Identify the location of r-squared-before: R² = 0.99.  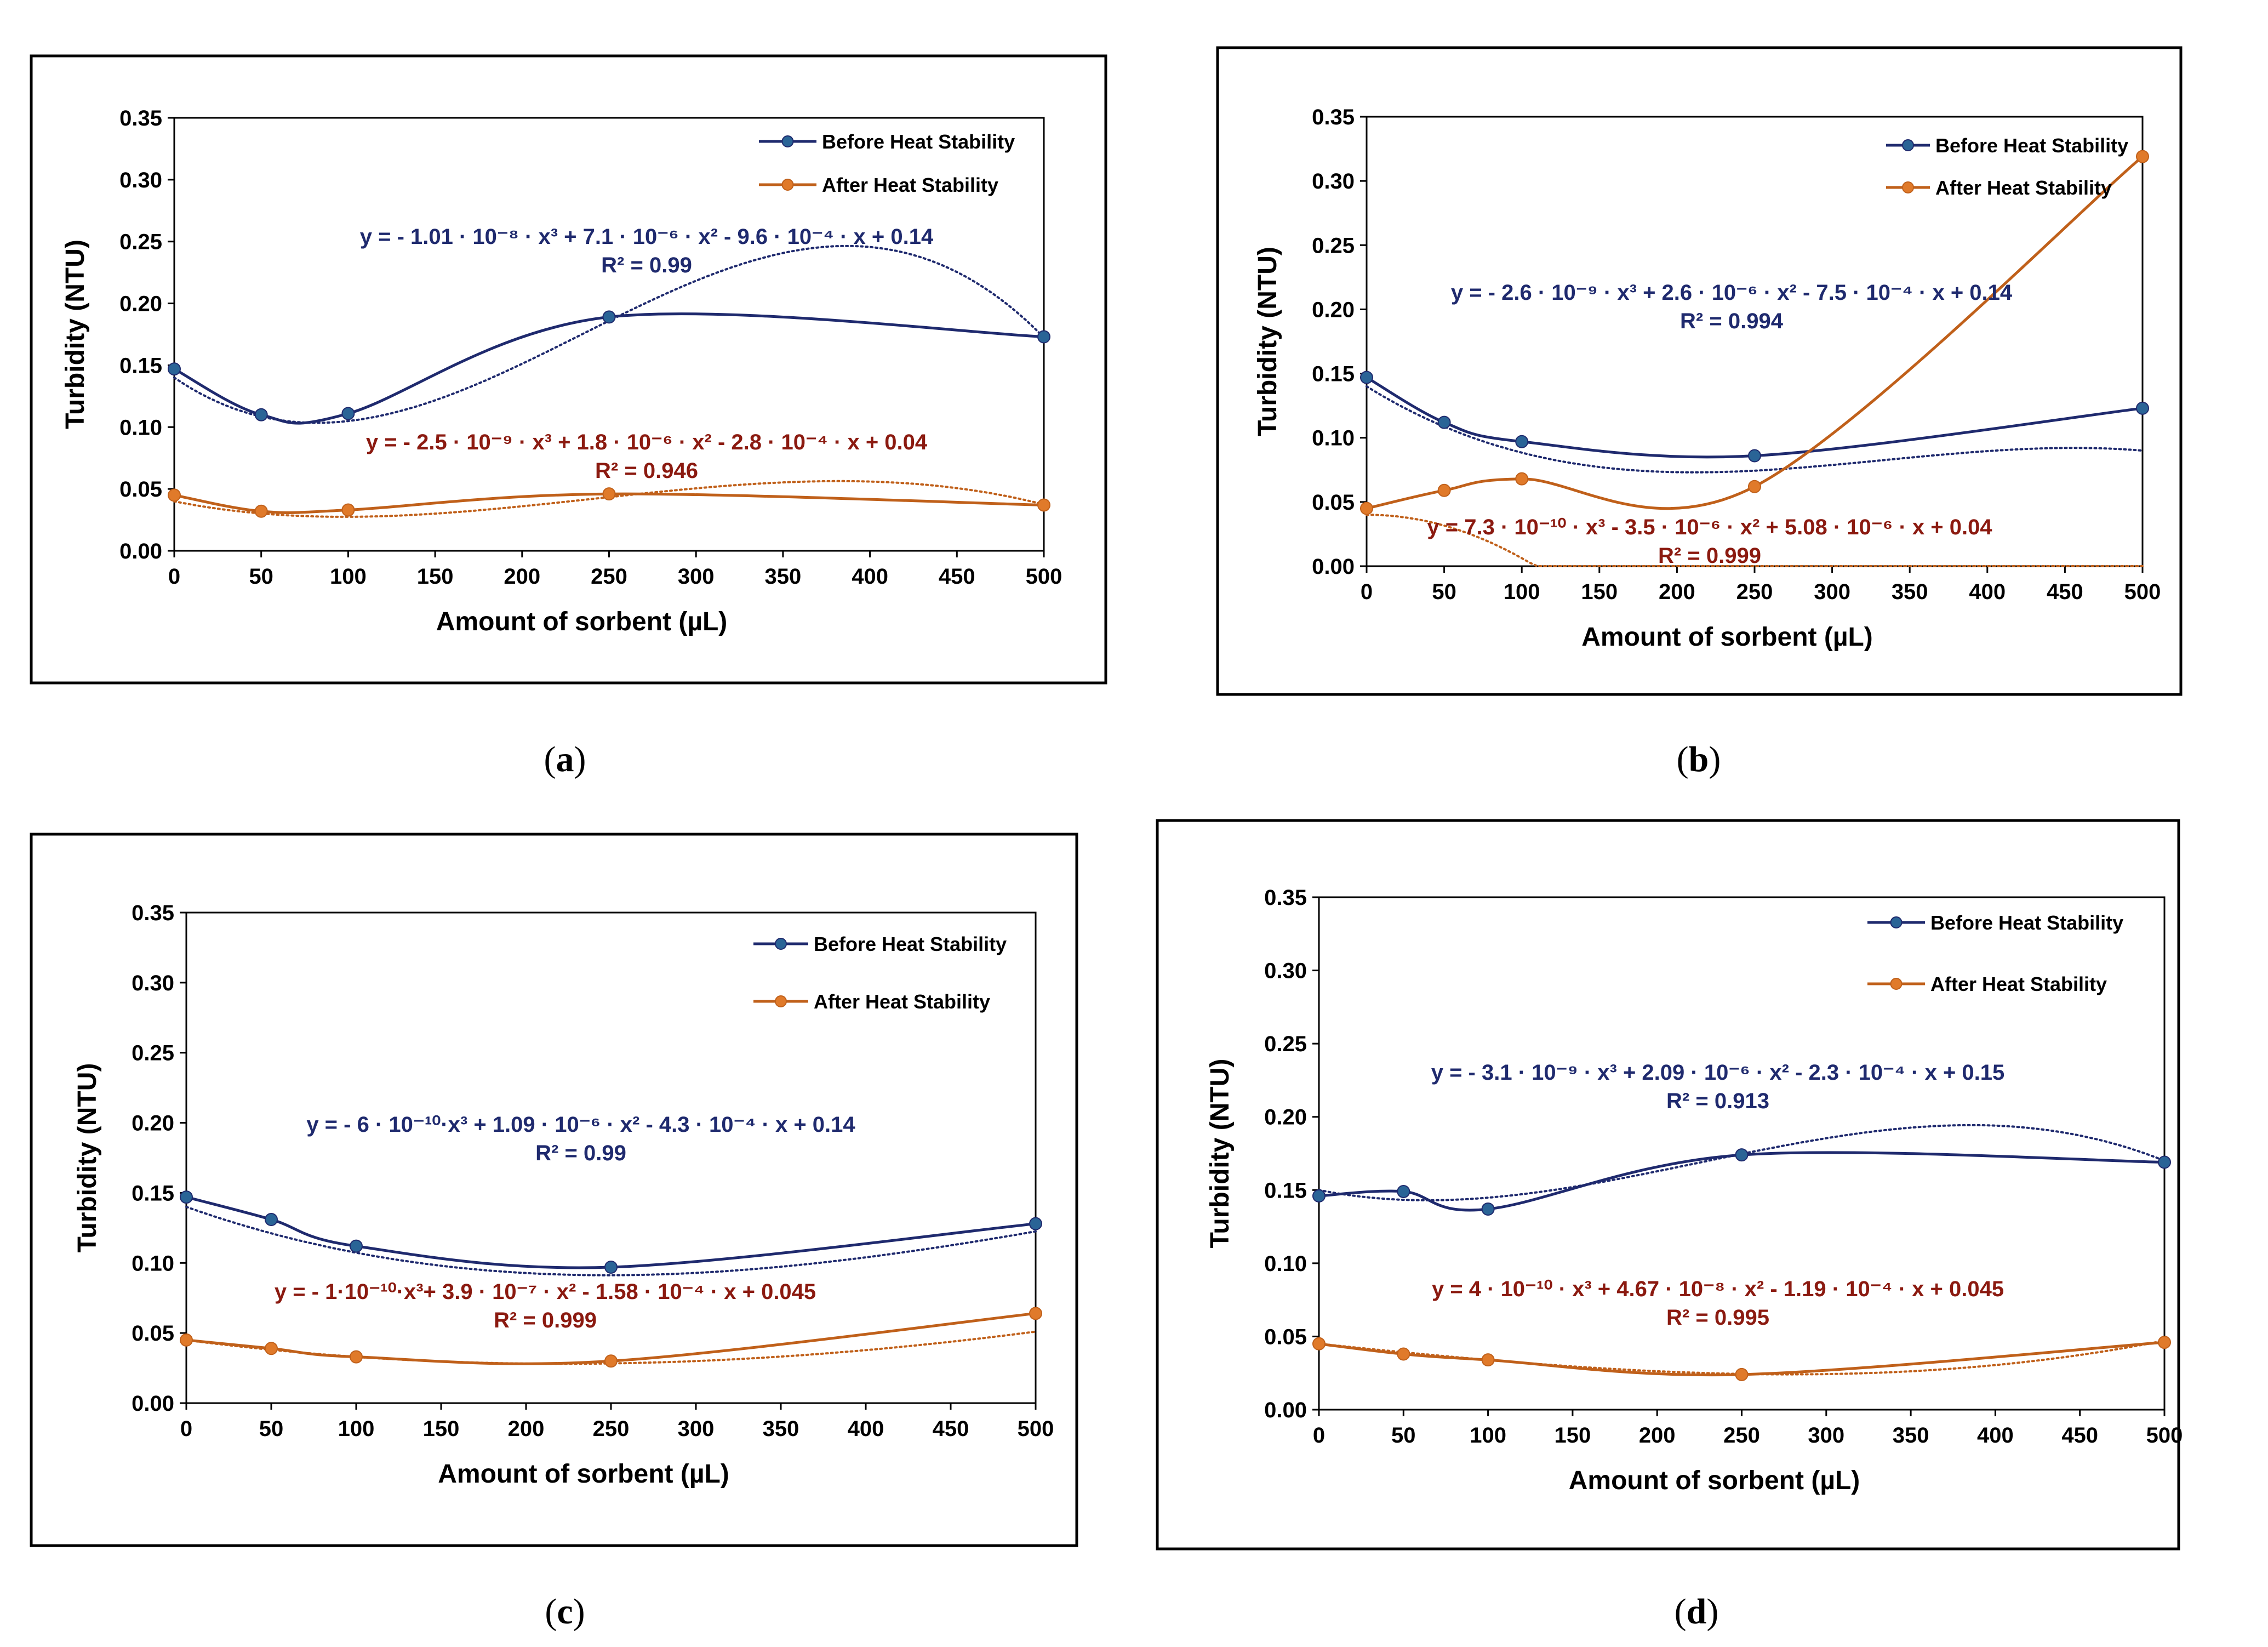
(647, 265).